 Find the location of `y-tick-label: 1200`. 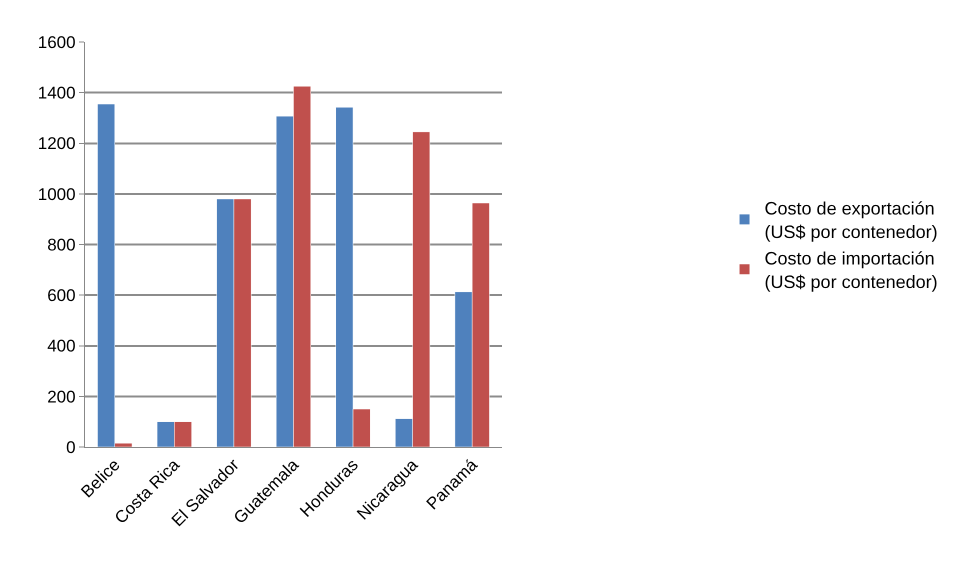

y-tick-label: 1200 is located at coordinates (57, 144).